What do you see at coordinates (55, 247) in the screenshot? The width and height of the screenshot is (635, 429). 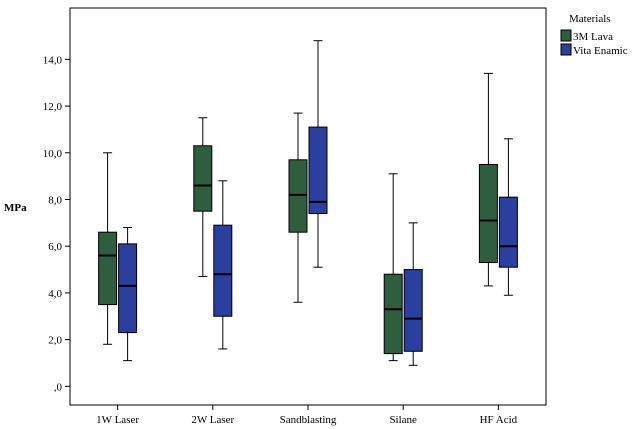 I see `y-tick-label: 6,0` at bounding box center [55, 247].